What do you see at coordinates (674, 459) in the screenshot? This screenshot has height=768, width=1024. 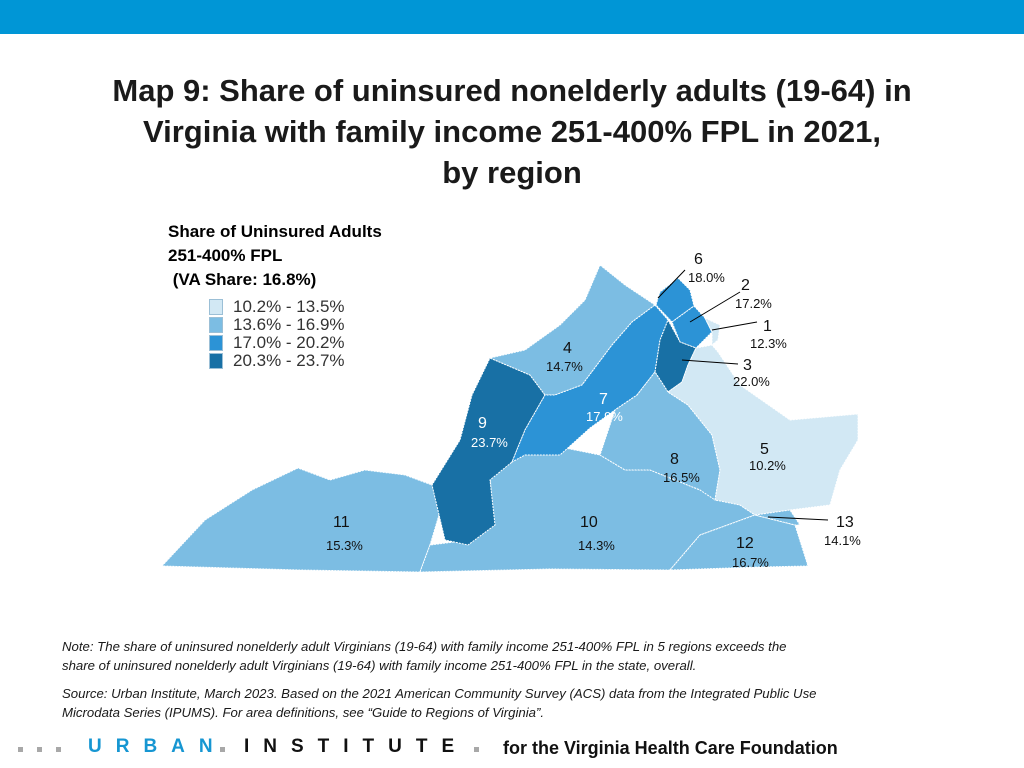 I see `region-label-8: 8` at bounding box center [674, 459].